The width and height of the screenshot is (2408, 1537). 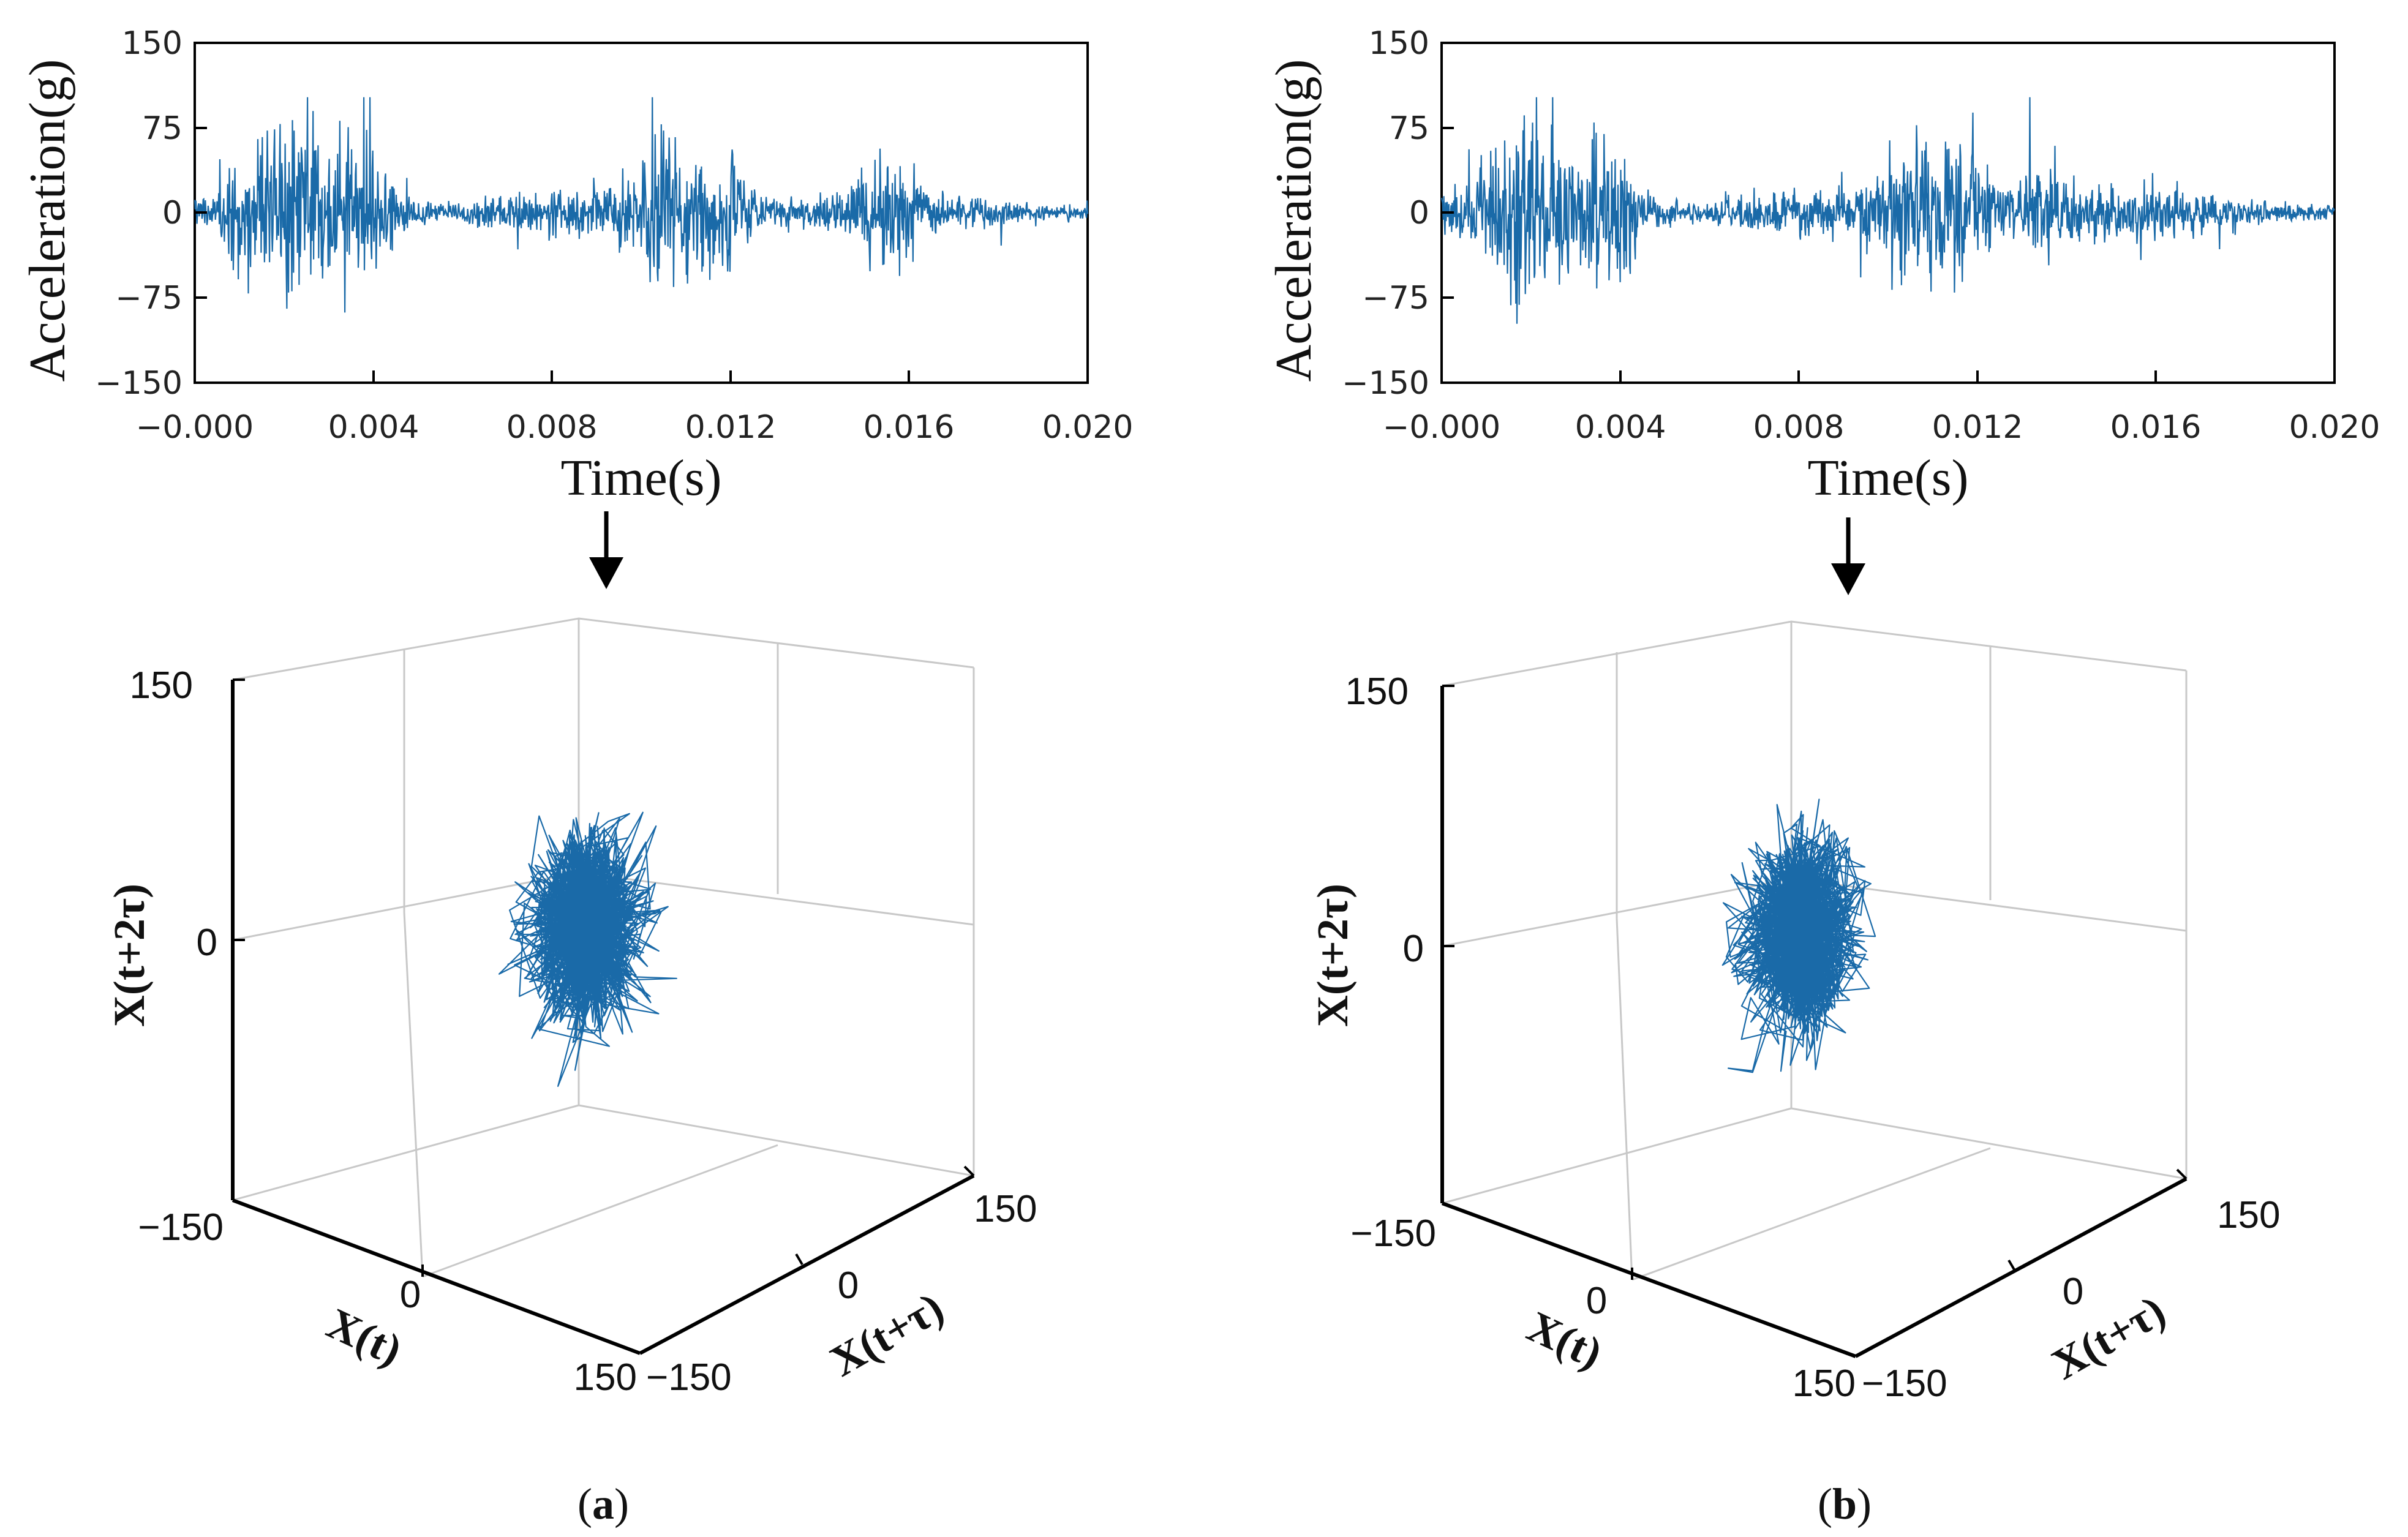 I want to click on ts-a-ytick-150: 150, so click(x=152, y=43).